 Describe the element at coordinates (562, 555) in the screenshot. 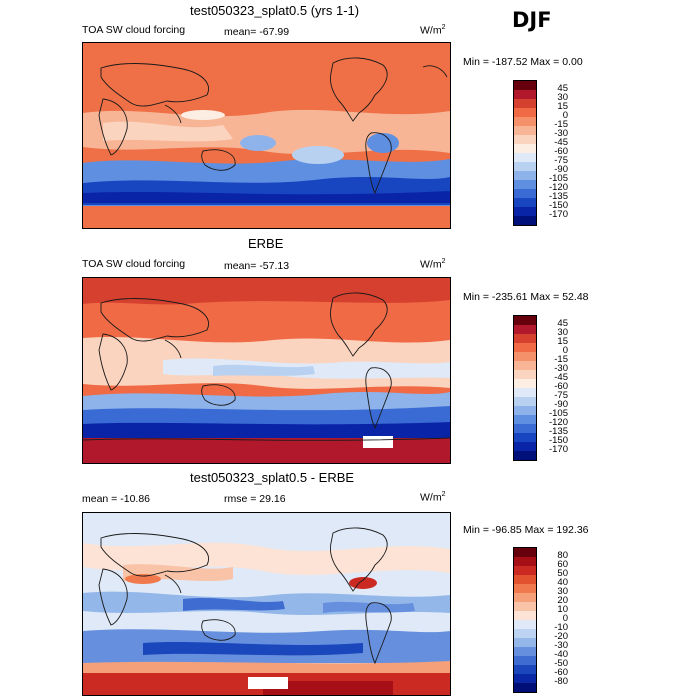

I see `colorbar-level-label: 80` at that location.